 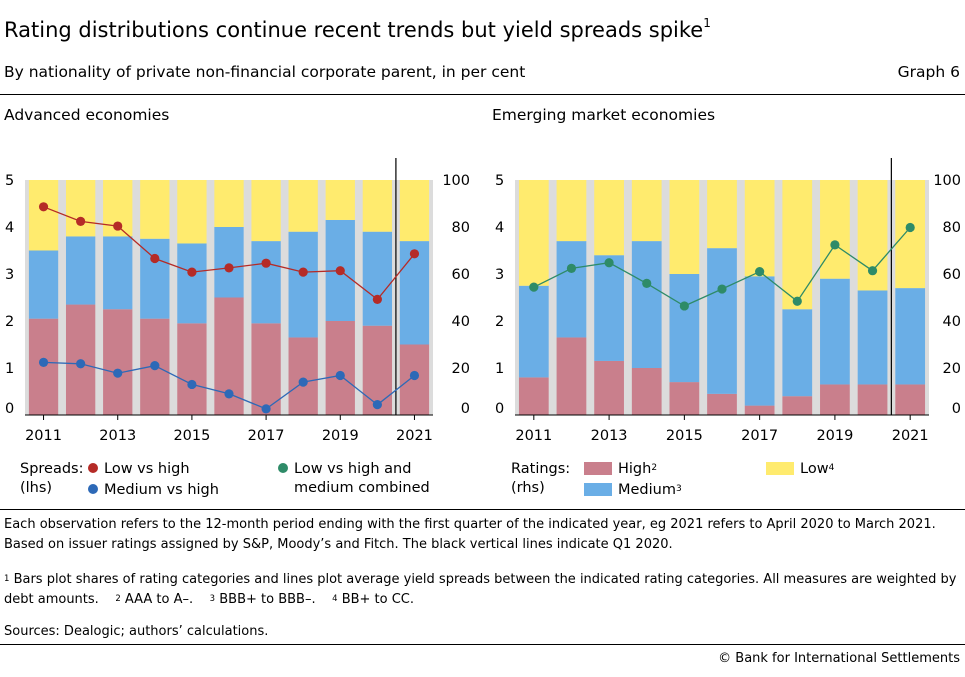 I want to click on emerging-bar-high-2013, so click(x=609, y=387).